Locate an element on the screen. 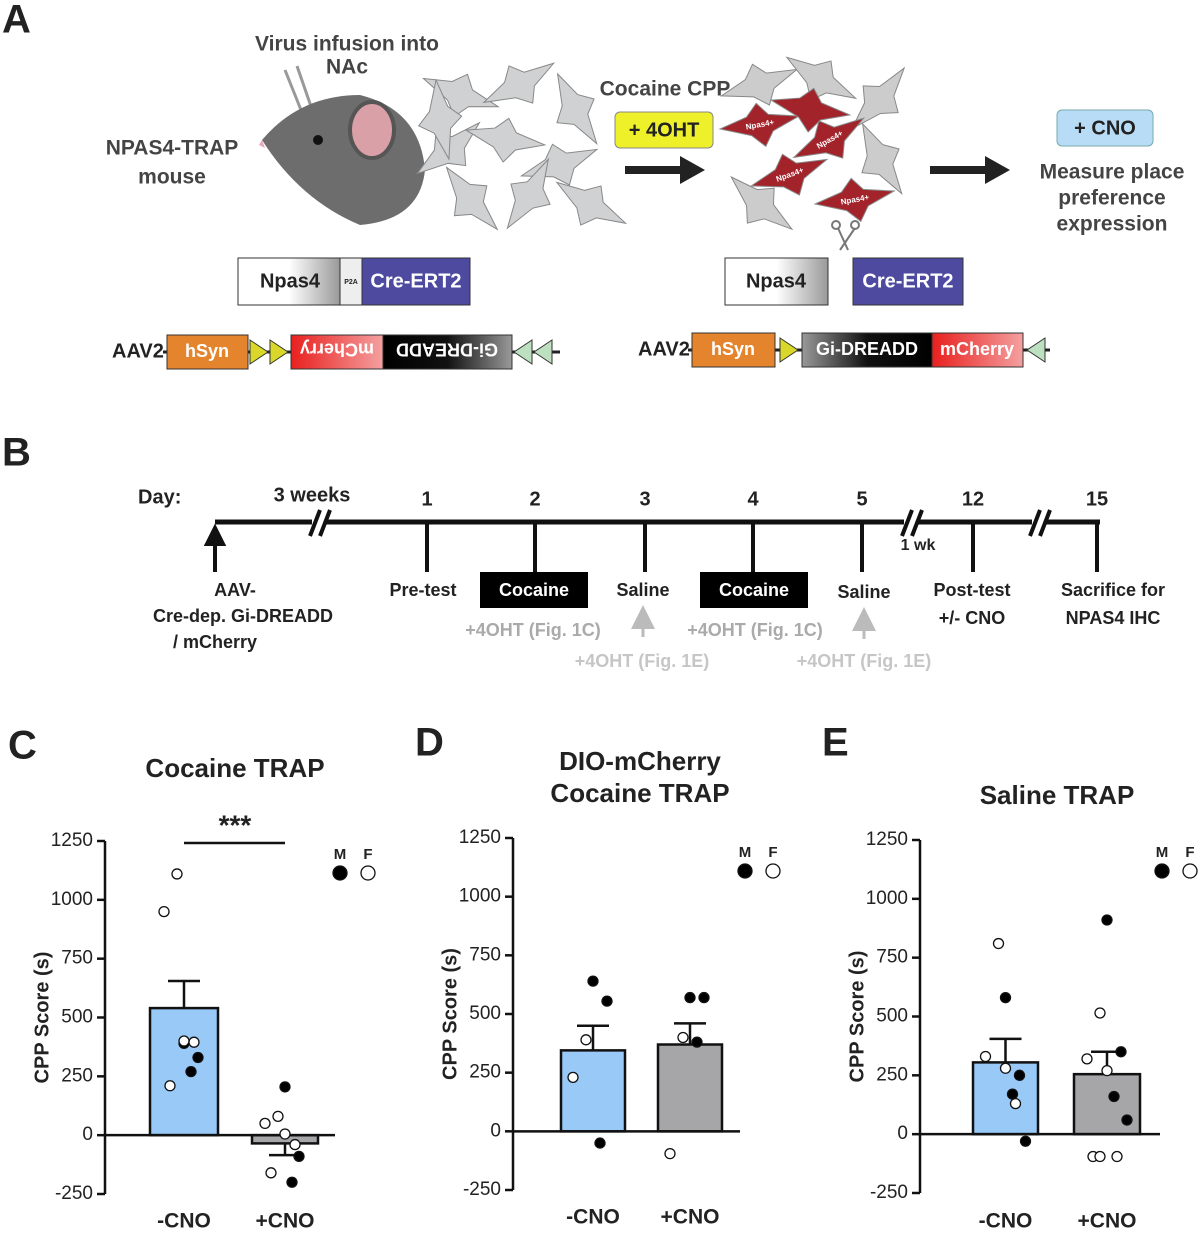  significance-label: *** is located at coordinates (235, 824).